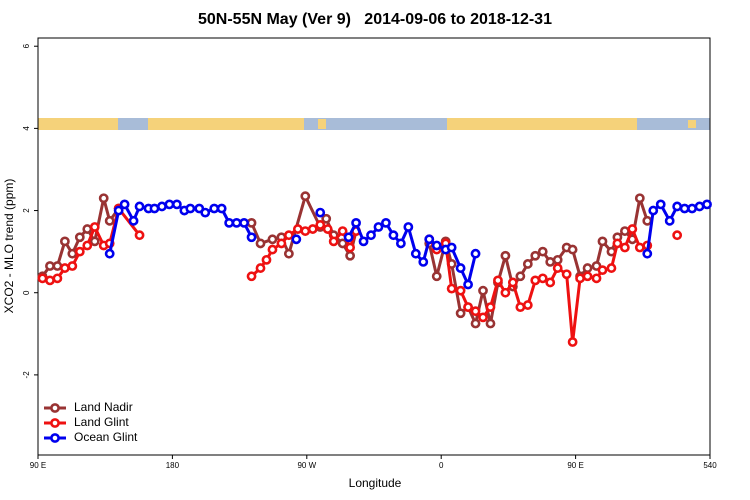 This screenshot has height=500, width=750. What do you see at coordinates (26, 292) in the screenshot?
I see `y-tick-label: 0` at bounding box center [26, 292].